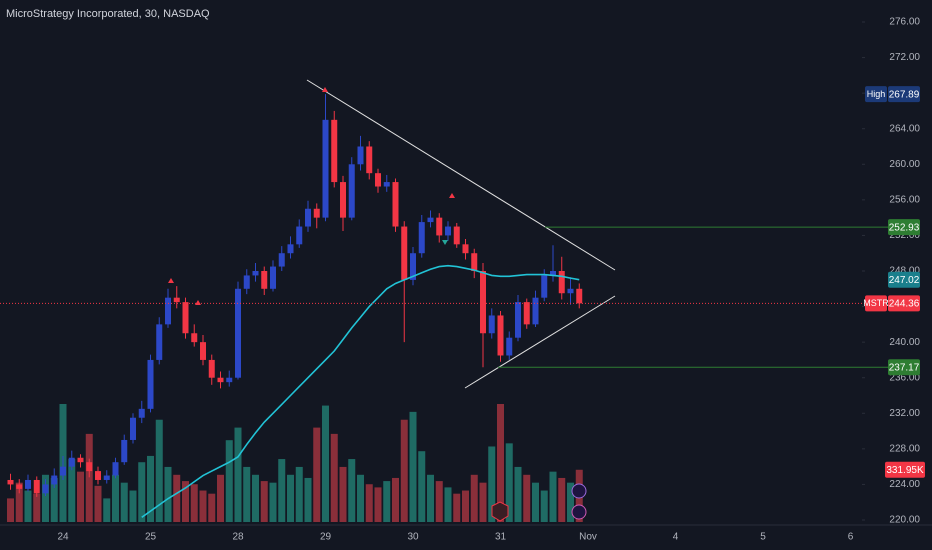  What do you see at coordinates (904, 484) in the screenshot?
I see `y-tick-label: 224.00` at bounding box center [904, 484].